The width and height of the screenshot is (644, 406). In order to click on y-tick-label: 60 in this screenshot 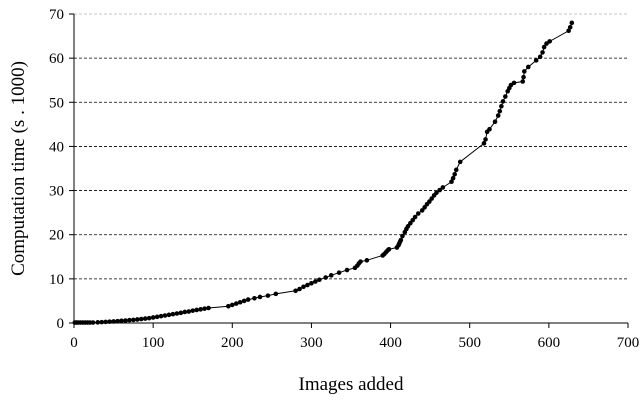, I will do `click(56, 59)`.